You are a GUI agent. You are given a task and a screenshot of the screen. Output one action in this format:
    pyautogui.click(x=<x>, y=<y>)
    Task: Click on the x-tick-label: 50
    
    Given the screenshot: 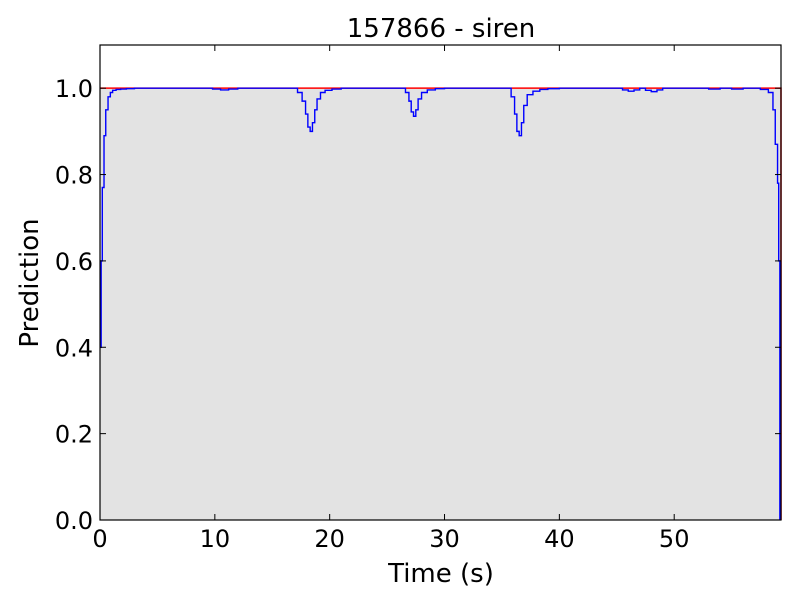 What is the action you would take?
    pyautogui.click(x=674, y=539)
    